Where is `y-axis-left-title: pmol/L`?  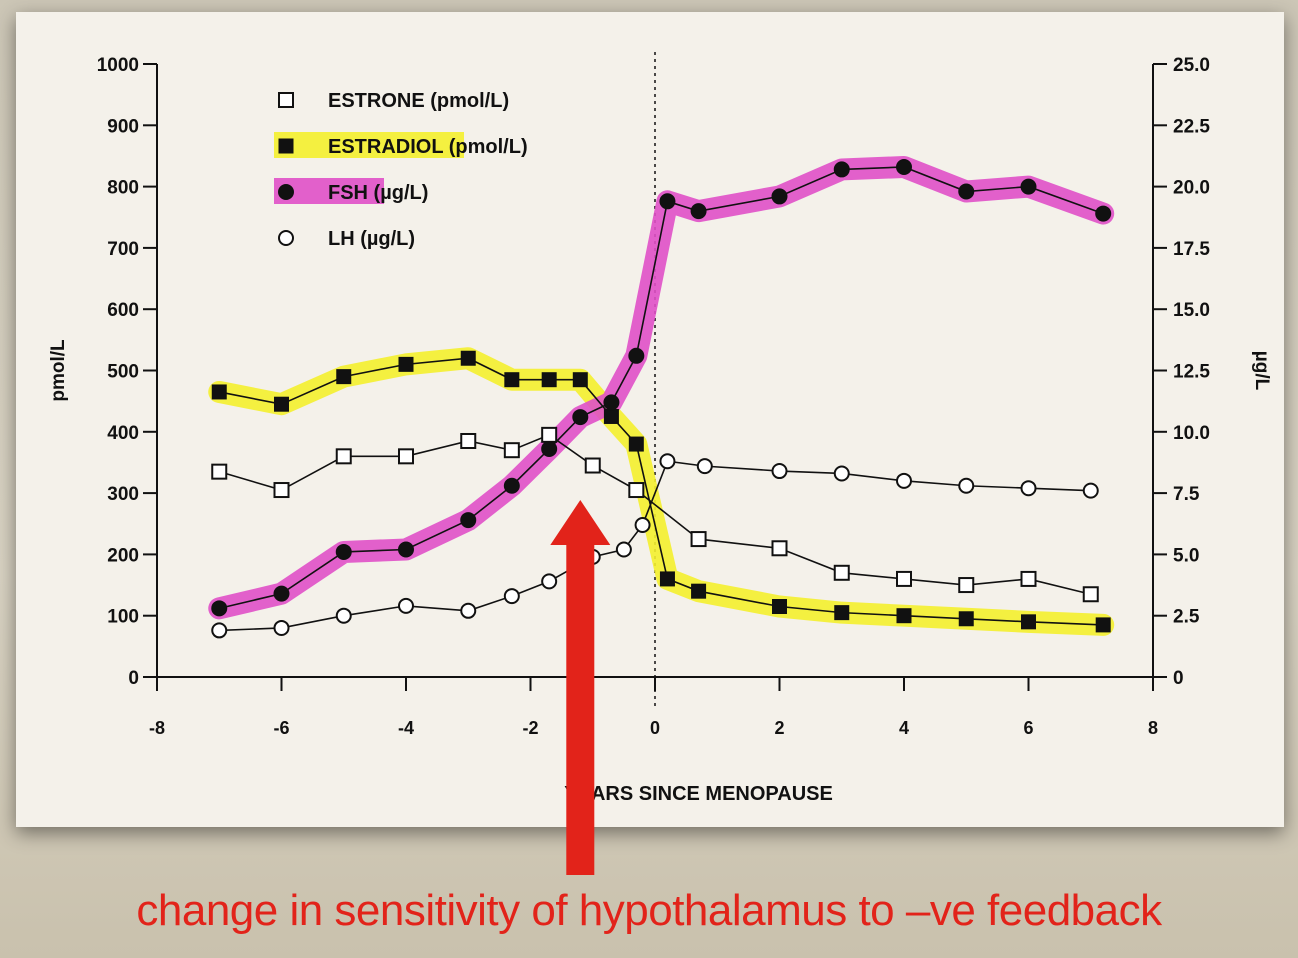 y-axis-left-title: pmol/L is located at coordinates (58, 370).